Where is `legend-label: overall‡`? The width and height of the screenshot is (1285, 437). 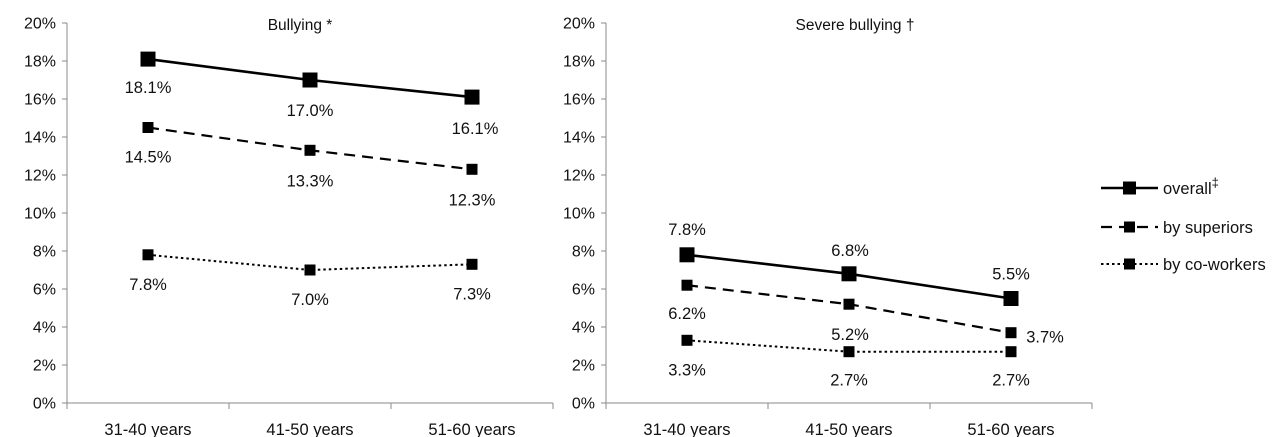
legend-label: overall‡ is located at coordinates (1191, 186).